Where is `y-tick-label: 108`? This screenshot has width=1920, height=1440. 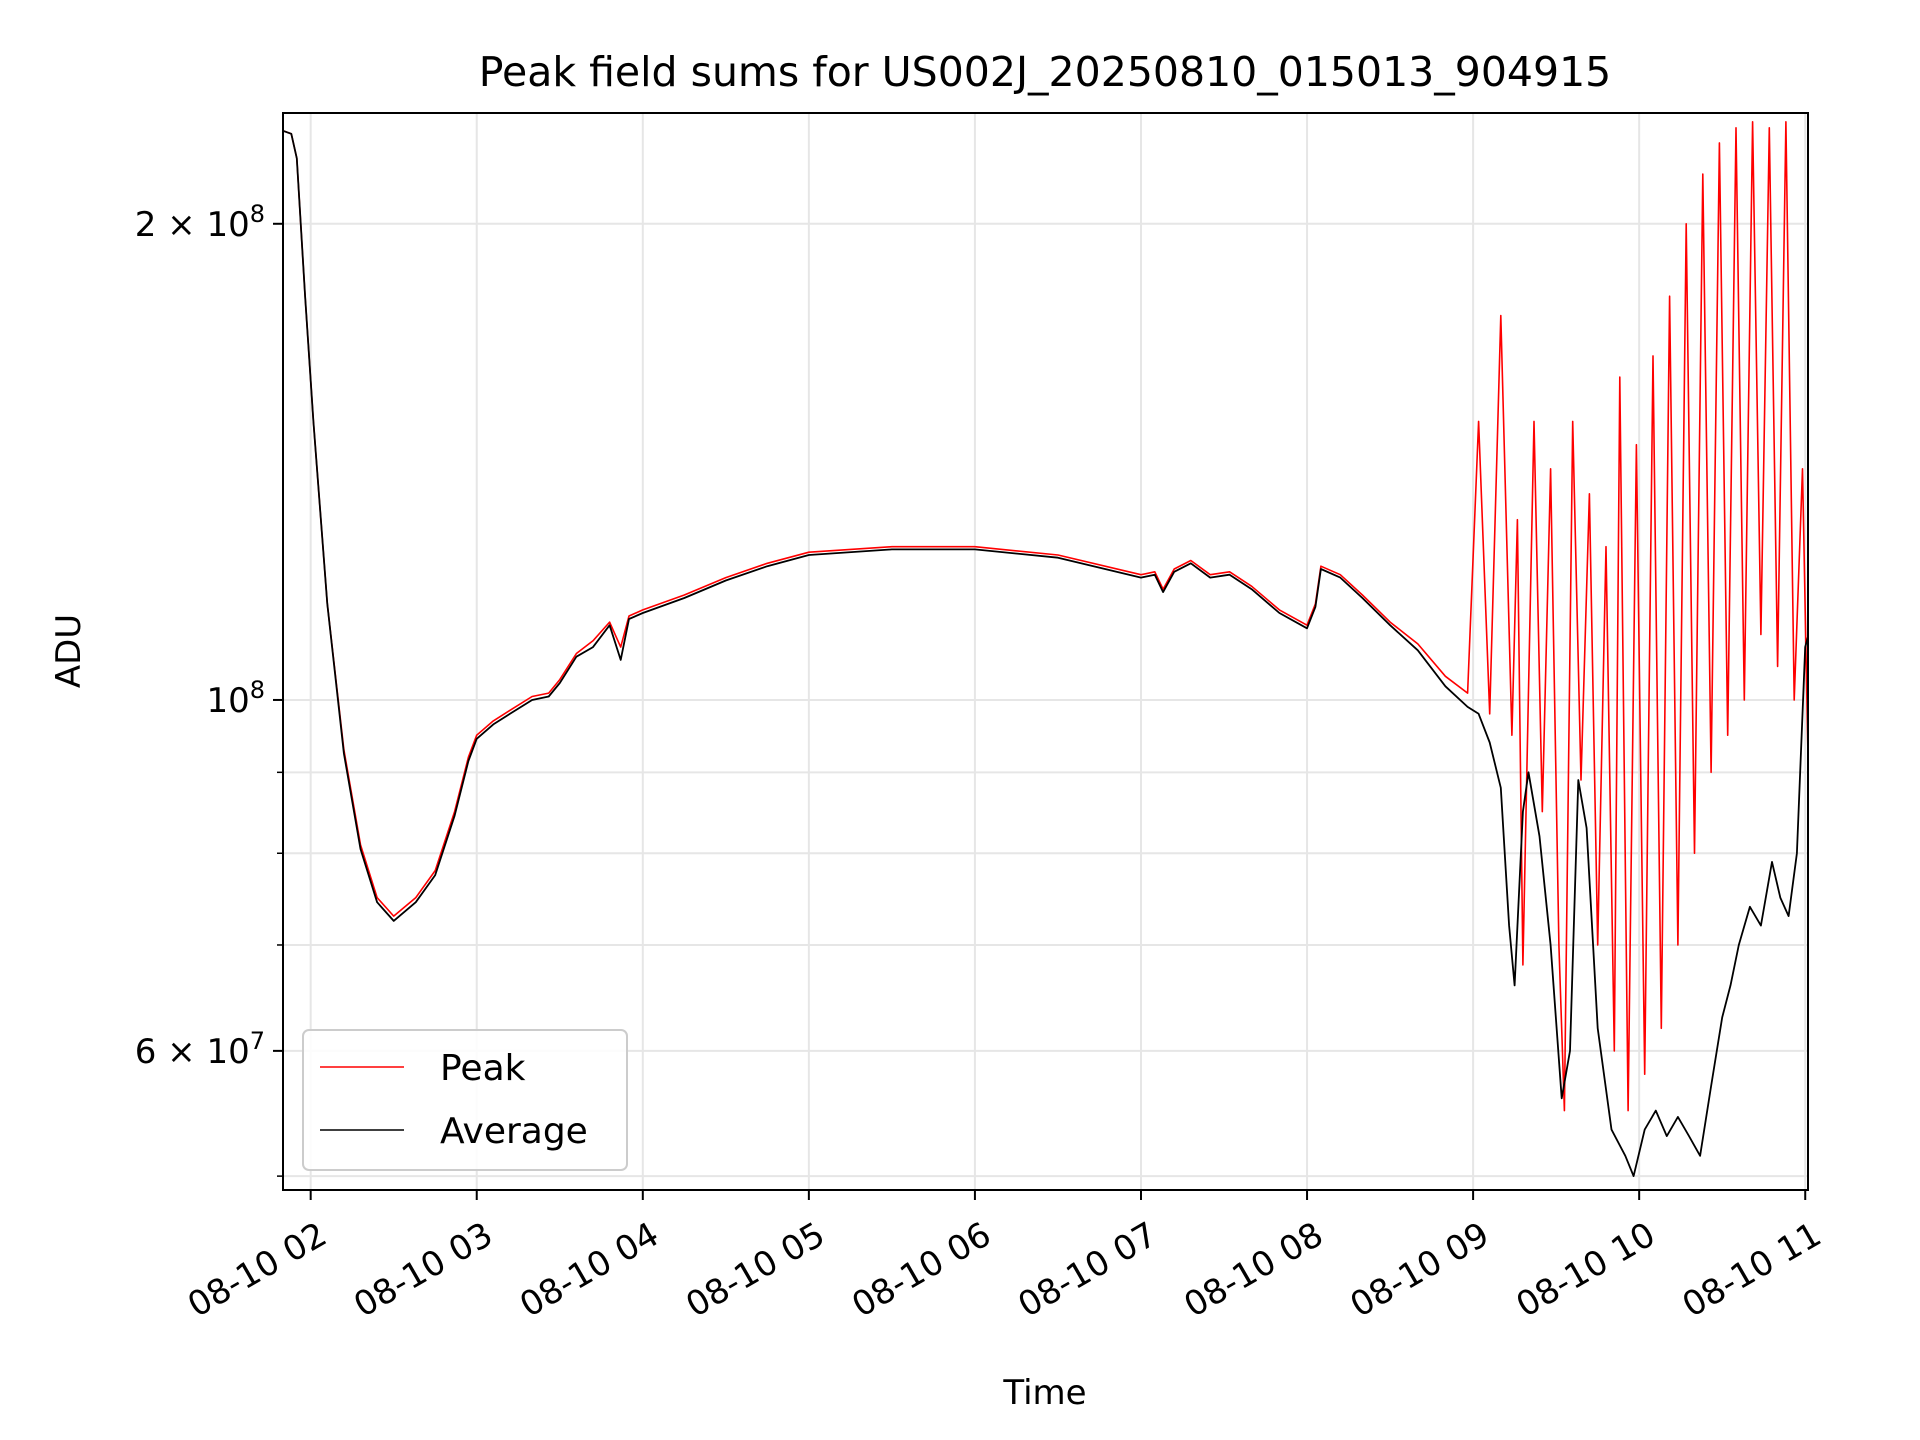
y-tick-label: 108 is located at coordinates (235, 698).